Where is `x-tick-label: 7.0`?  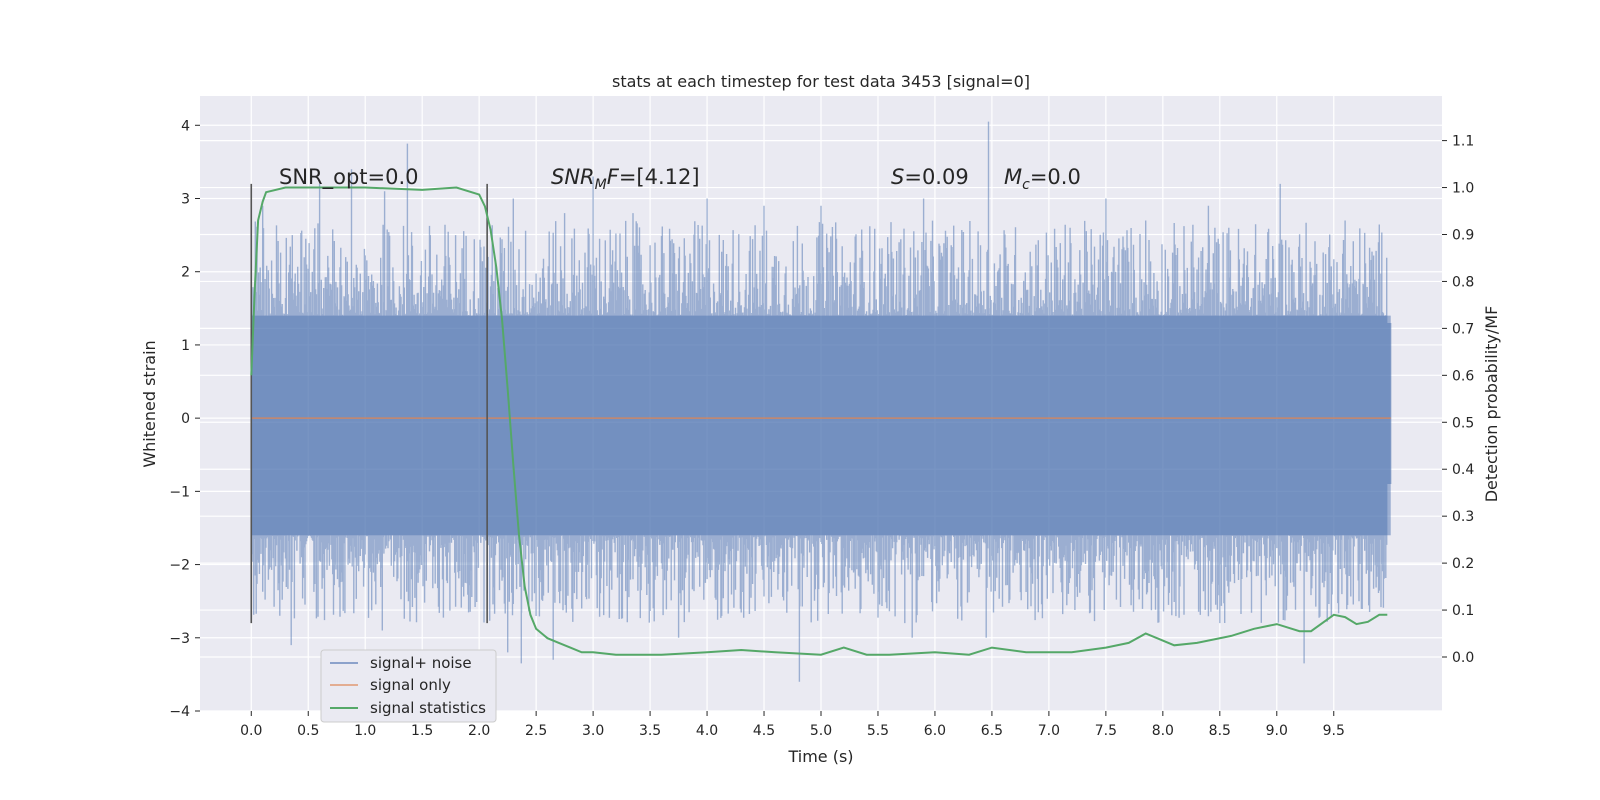 x-tick-label: 7.0 is located at coordinates (1049, 731).